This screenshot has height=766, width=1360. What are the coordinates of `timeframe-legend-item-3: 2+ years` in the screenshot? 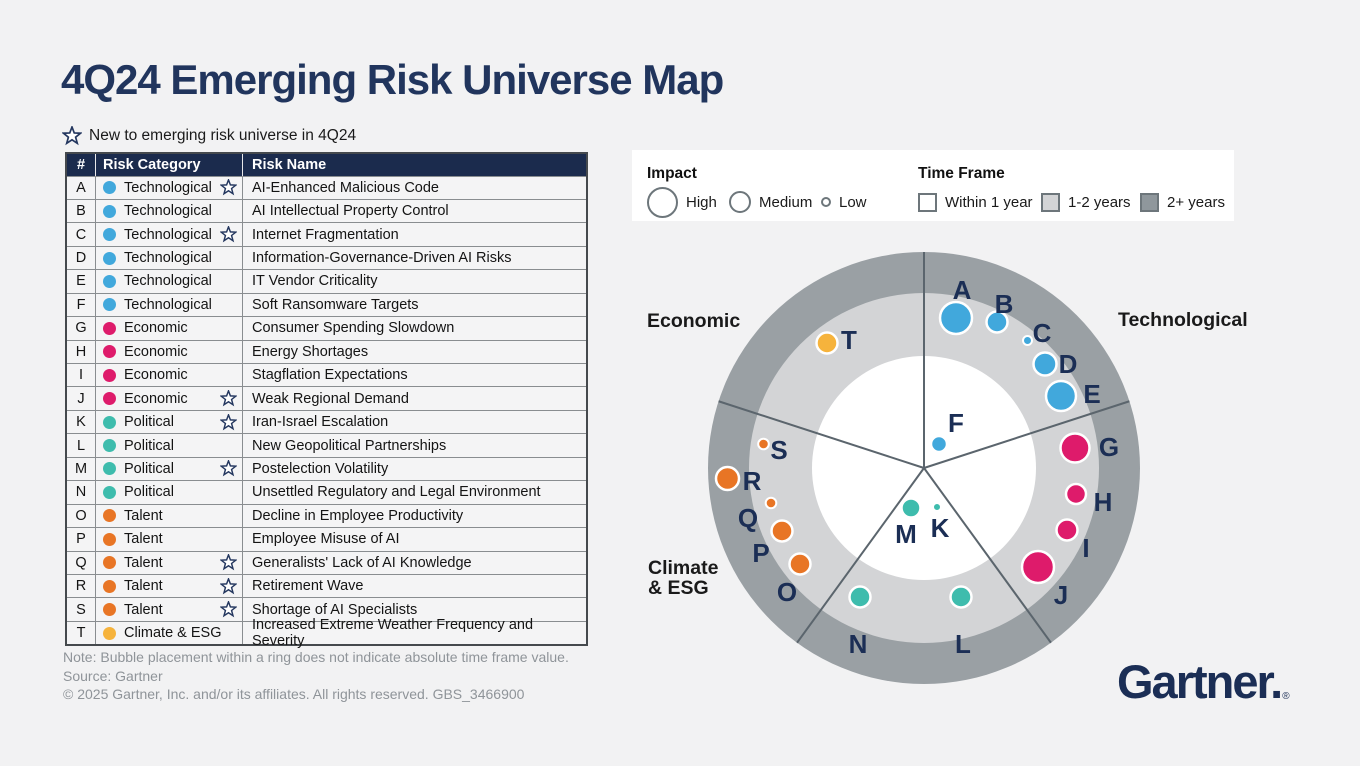 It's located at (1182, 202).